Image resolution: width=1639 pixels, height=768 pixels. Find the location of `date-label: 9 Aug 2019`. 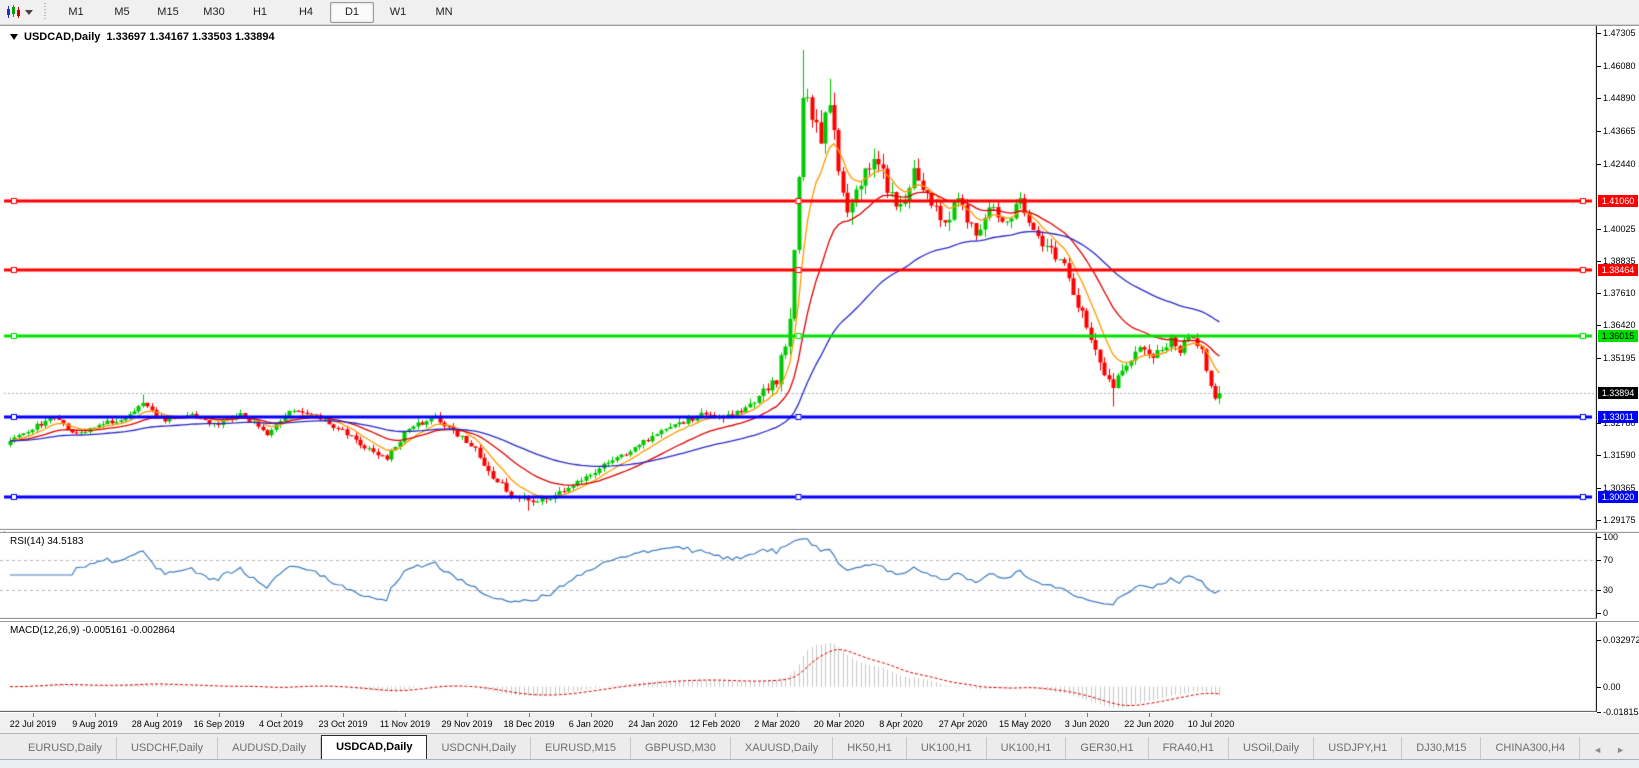

date-label: 9 Aug 2019 is located at coordinates (95, 724).